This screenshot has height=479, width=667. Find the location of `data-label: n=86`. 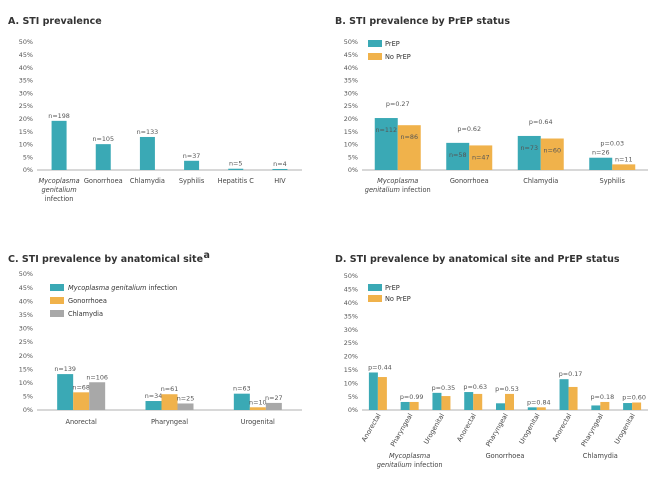

data-label: n=86 is located at coordinates (409, 137).